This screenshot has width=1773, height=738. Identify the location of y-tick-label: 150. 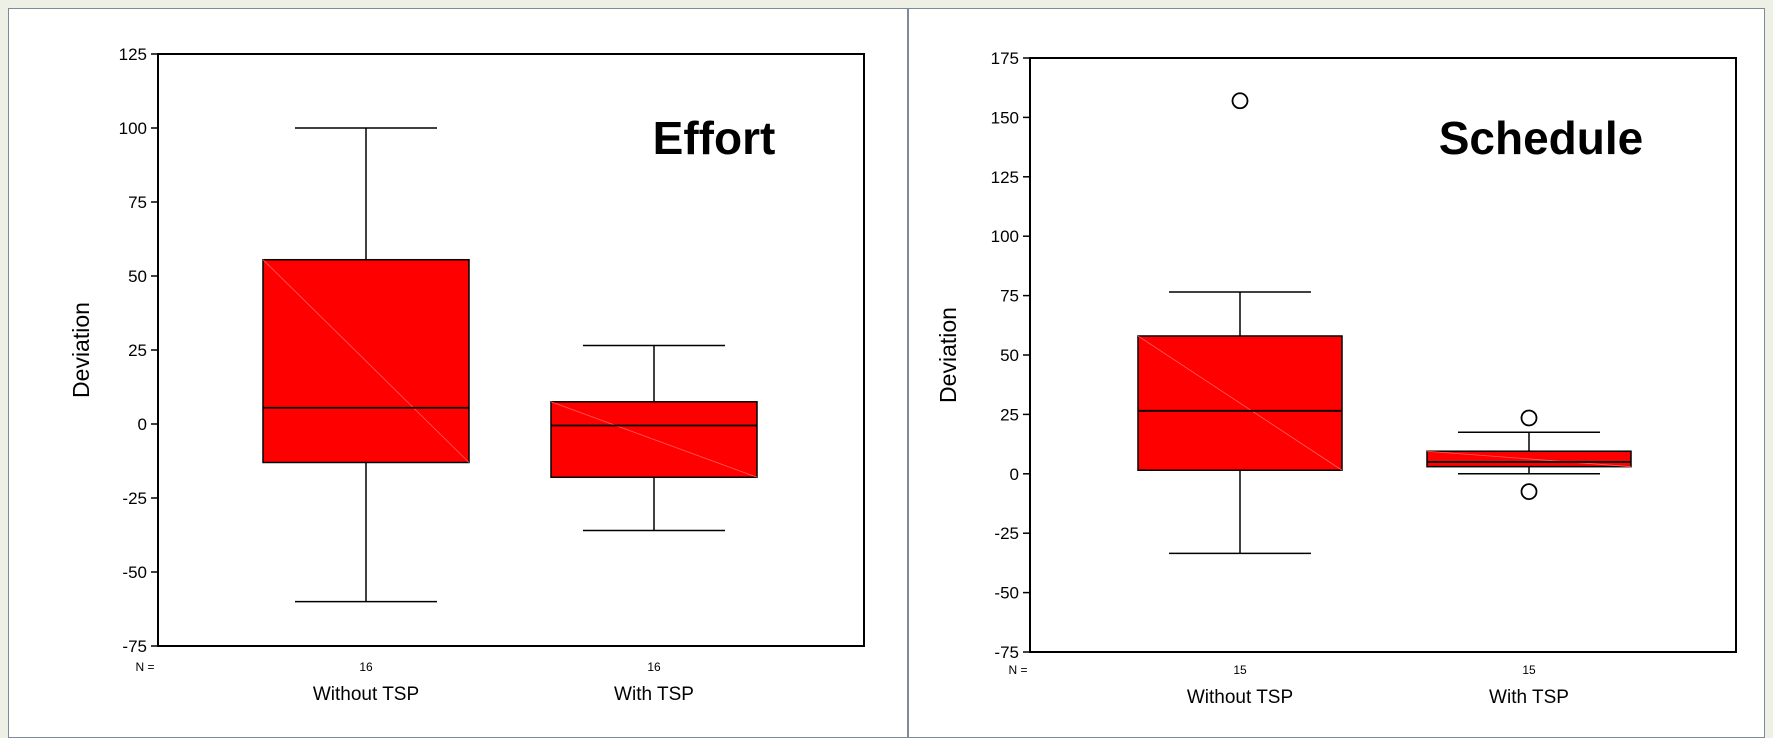
(1005, 117).